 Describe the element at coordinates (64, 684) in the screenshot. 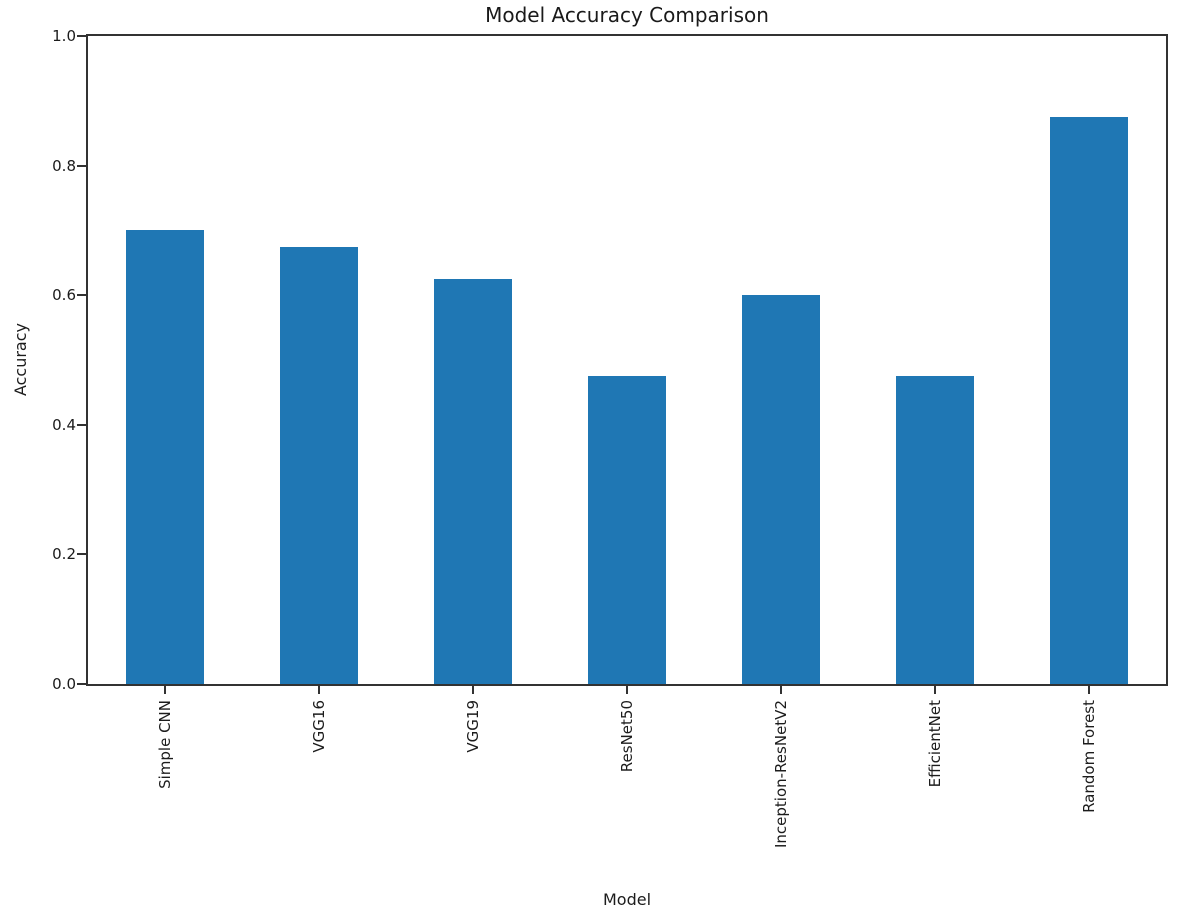

I see `y-tick-label: 0.0` at that location.